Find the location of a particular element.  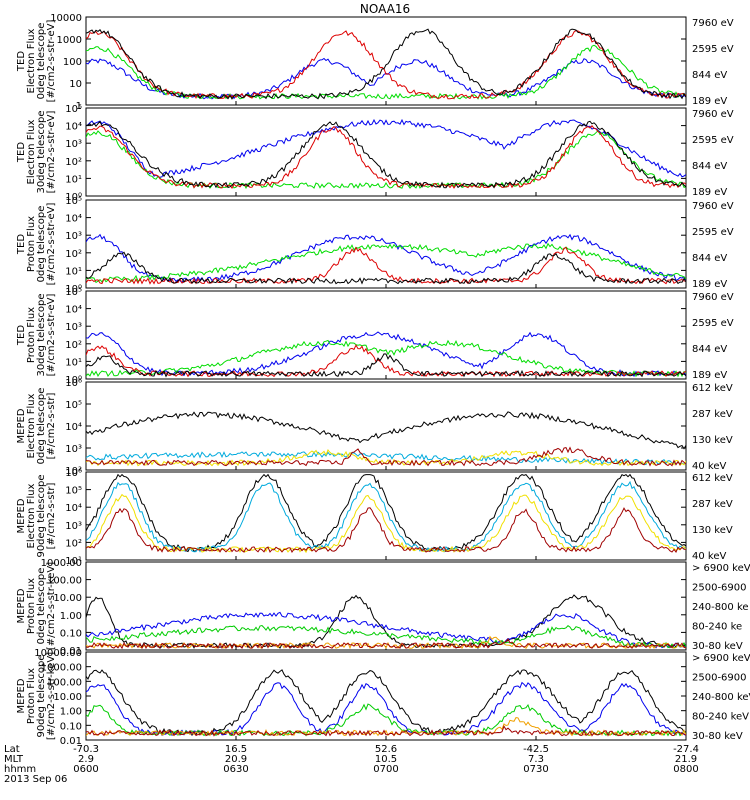

x-label-value: 52.6 is located at coordinates (386, 749).